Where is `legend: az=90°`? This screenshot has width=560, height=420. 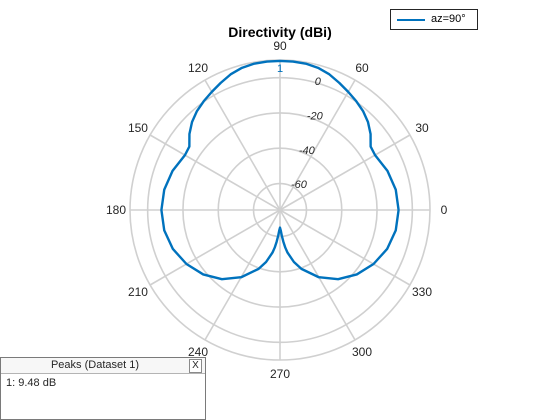 legend: az=90° is located at coordinates (434, 19).